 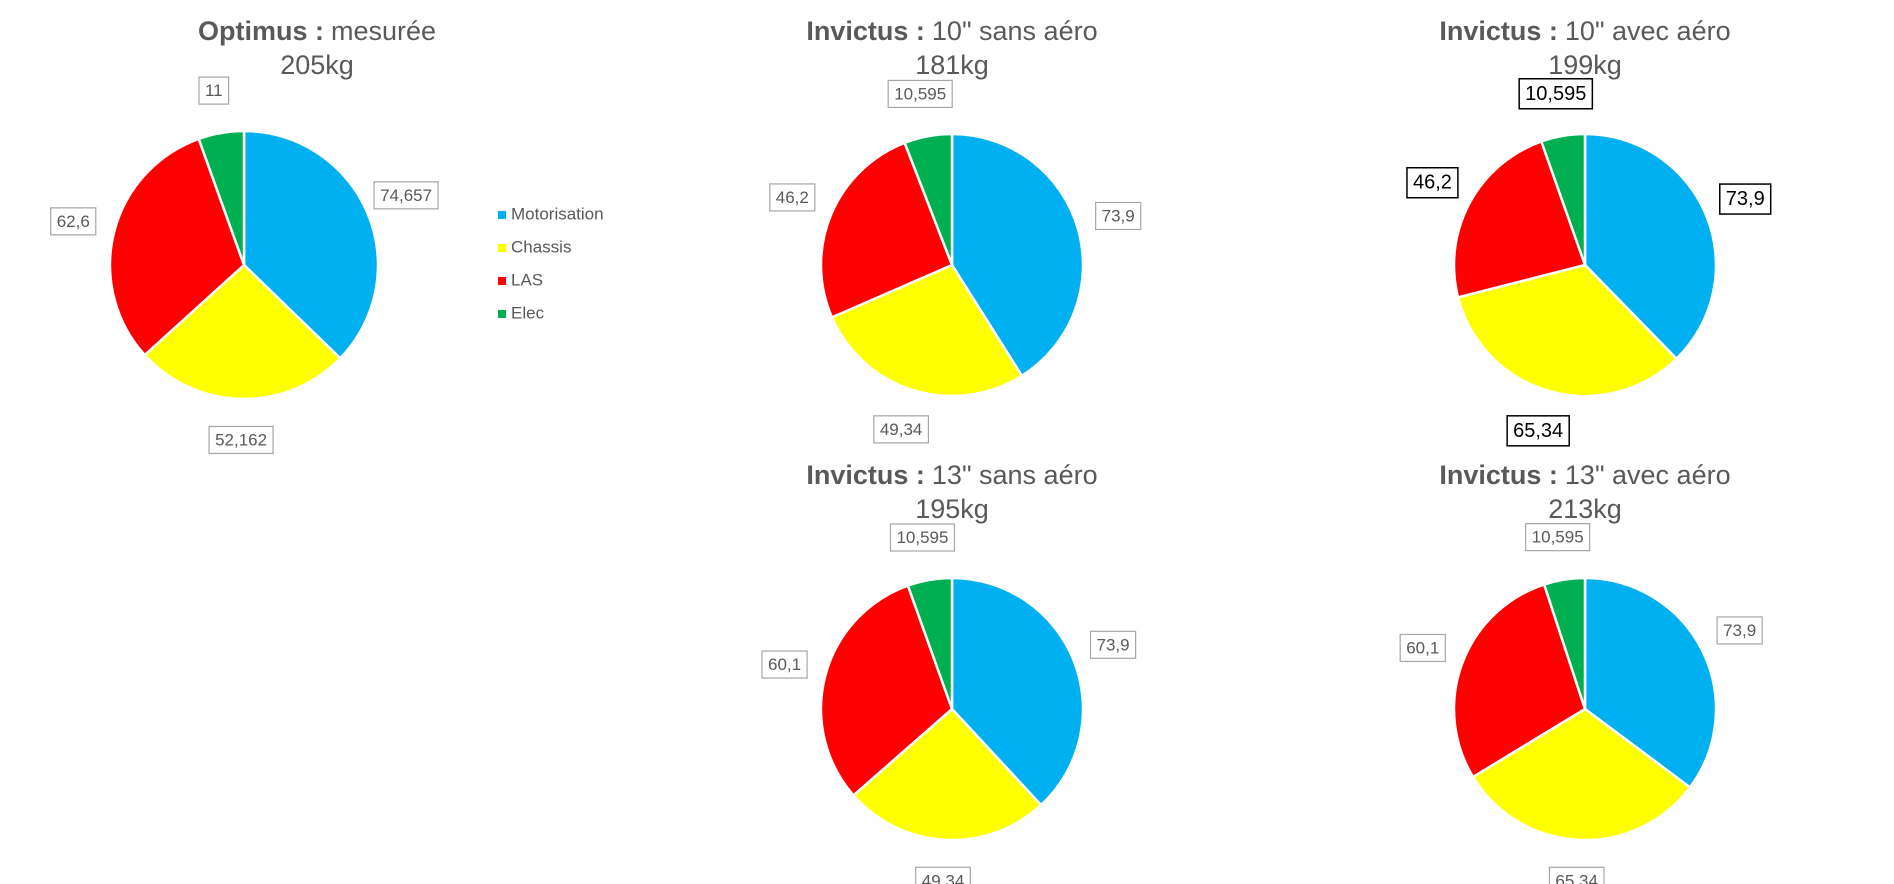 I want to click on chart-subtitle: 181kg, so click(x=952, y=65).